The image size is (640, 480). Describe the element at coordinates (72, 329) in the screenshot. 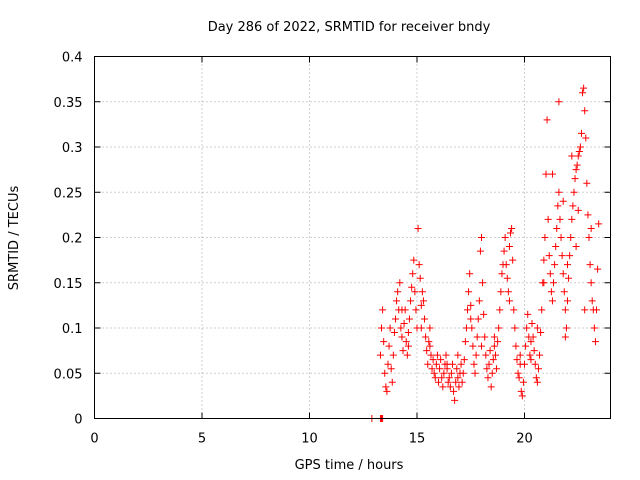

I see `y-tick-label: 0.1` at that location.